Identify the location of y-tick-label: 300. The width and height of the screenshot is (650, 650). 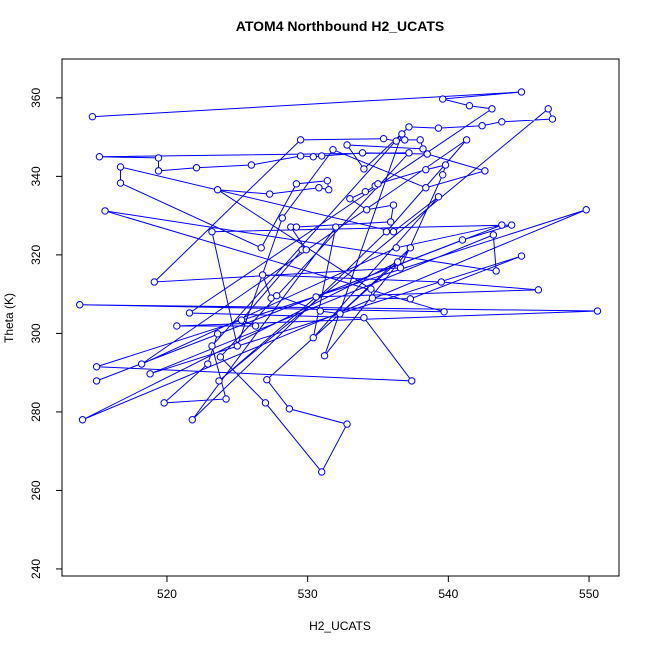
(36, 333).